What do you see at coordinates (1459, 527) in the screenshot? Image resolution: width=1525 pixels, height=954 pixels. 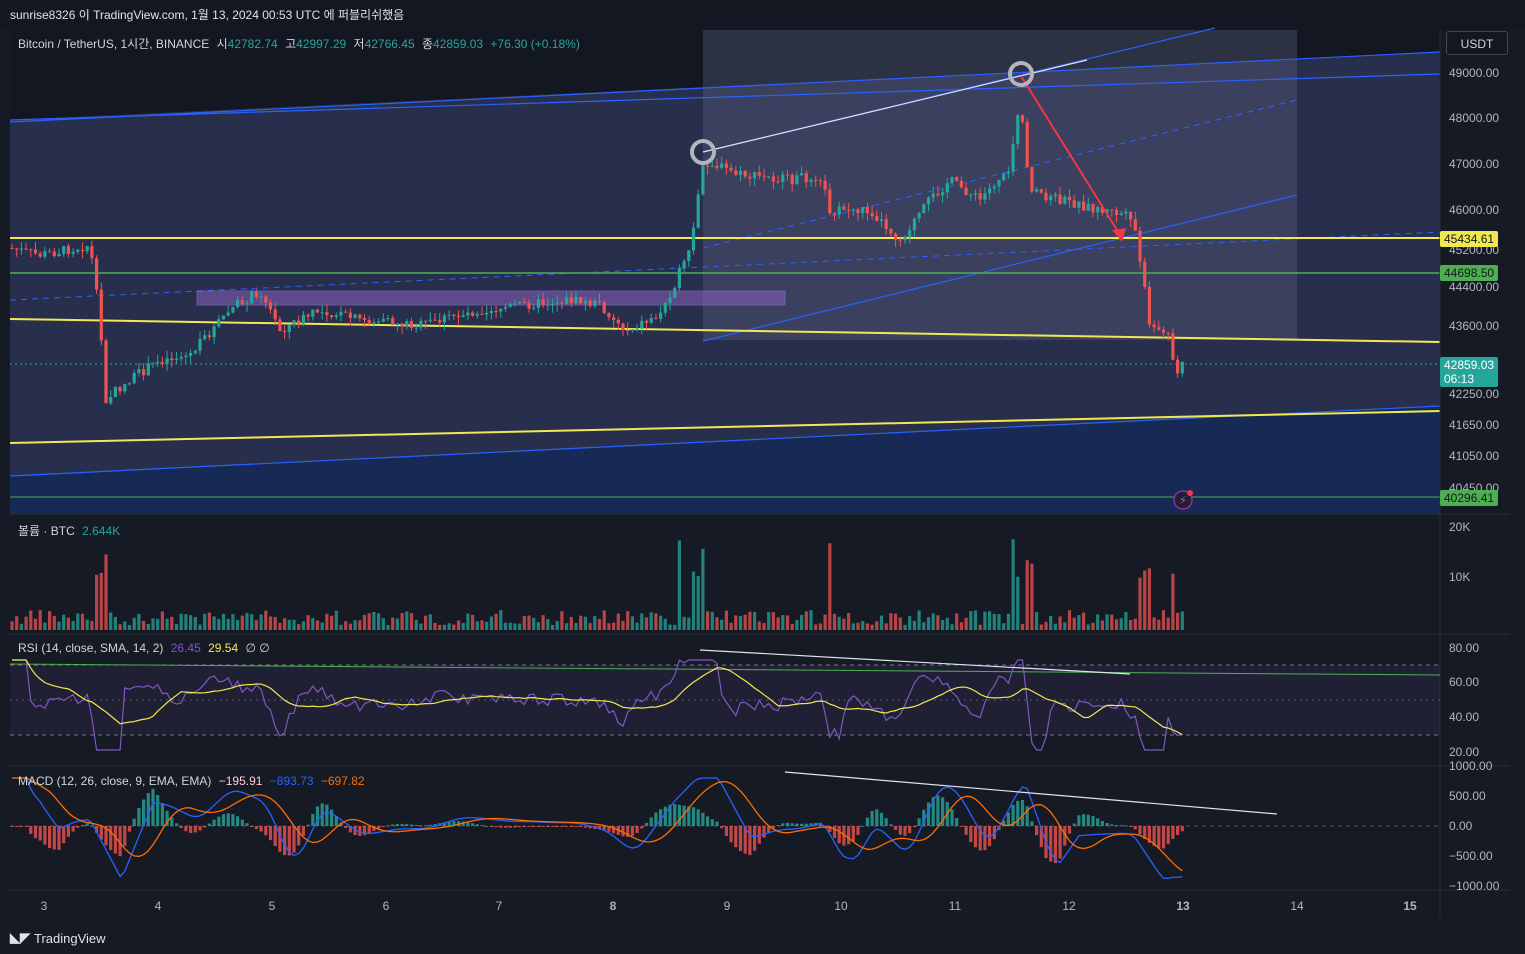 I see `volume-tick: 20K` at bounding box center [1459, 527].